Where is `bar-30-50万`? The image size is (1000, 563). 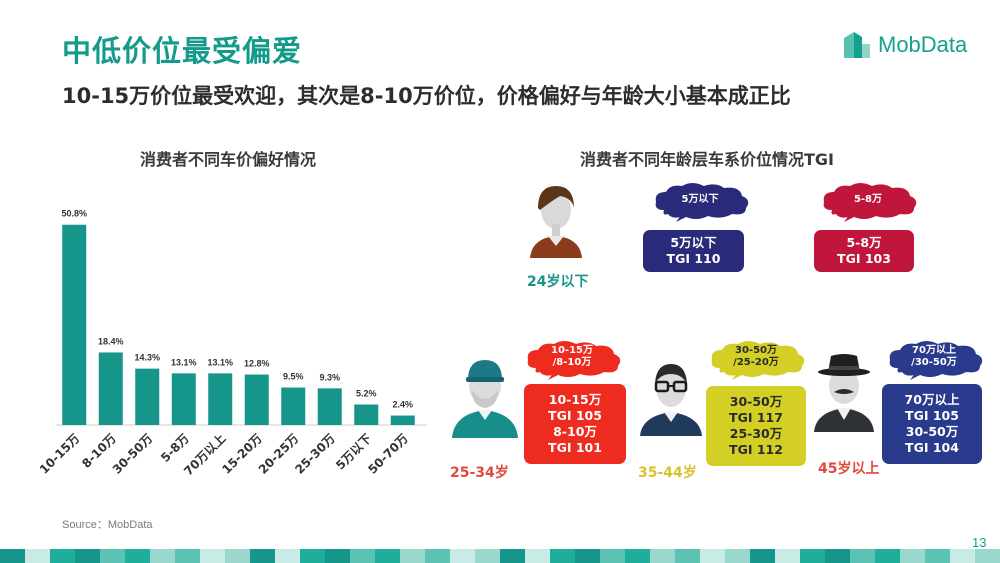
bar-30-50万 is located at coordinates (147, 396).